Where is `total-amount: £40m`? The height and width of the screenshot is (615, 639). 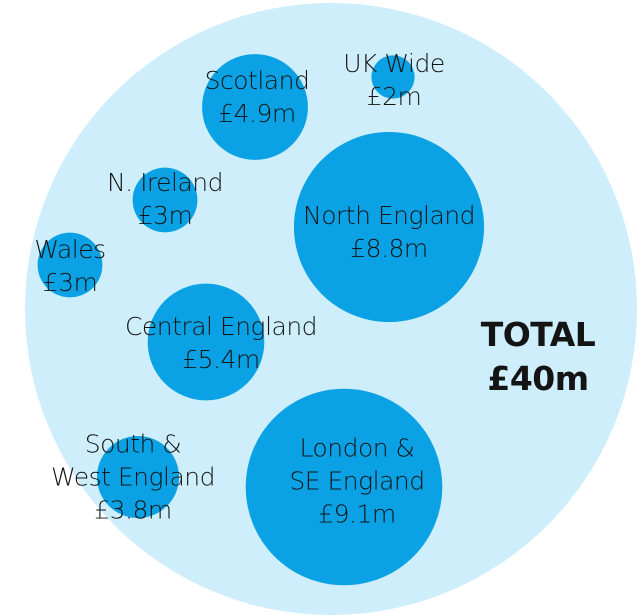
total-amount: £40m is located at coordinates (538, 378).